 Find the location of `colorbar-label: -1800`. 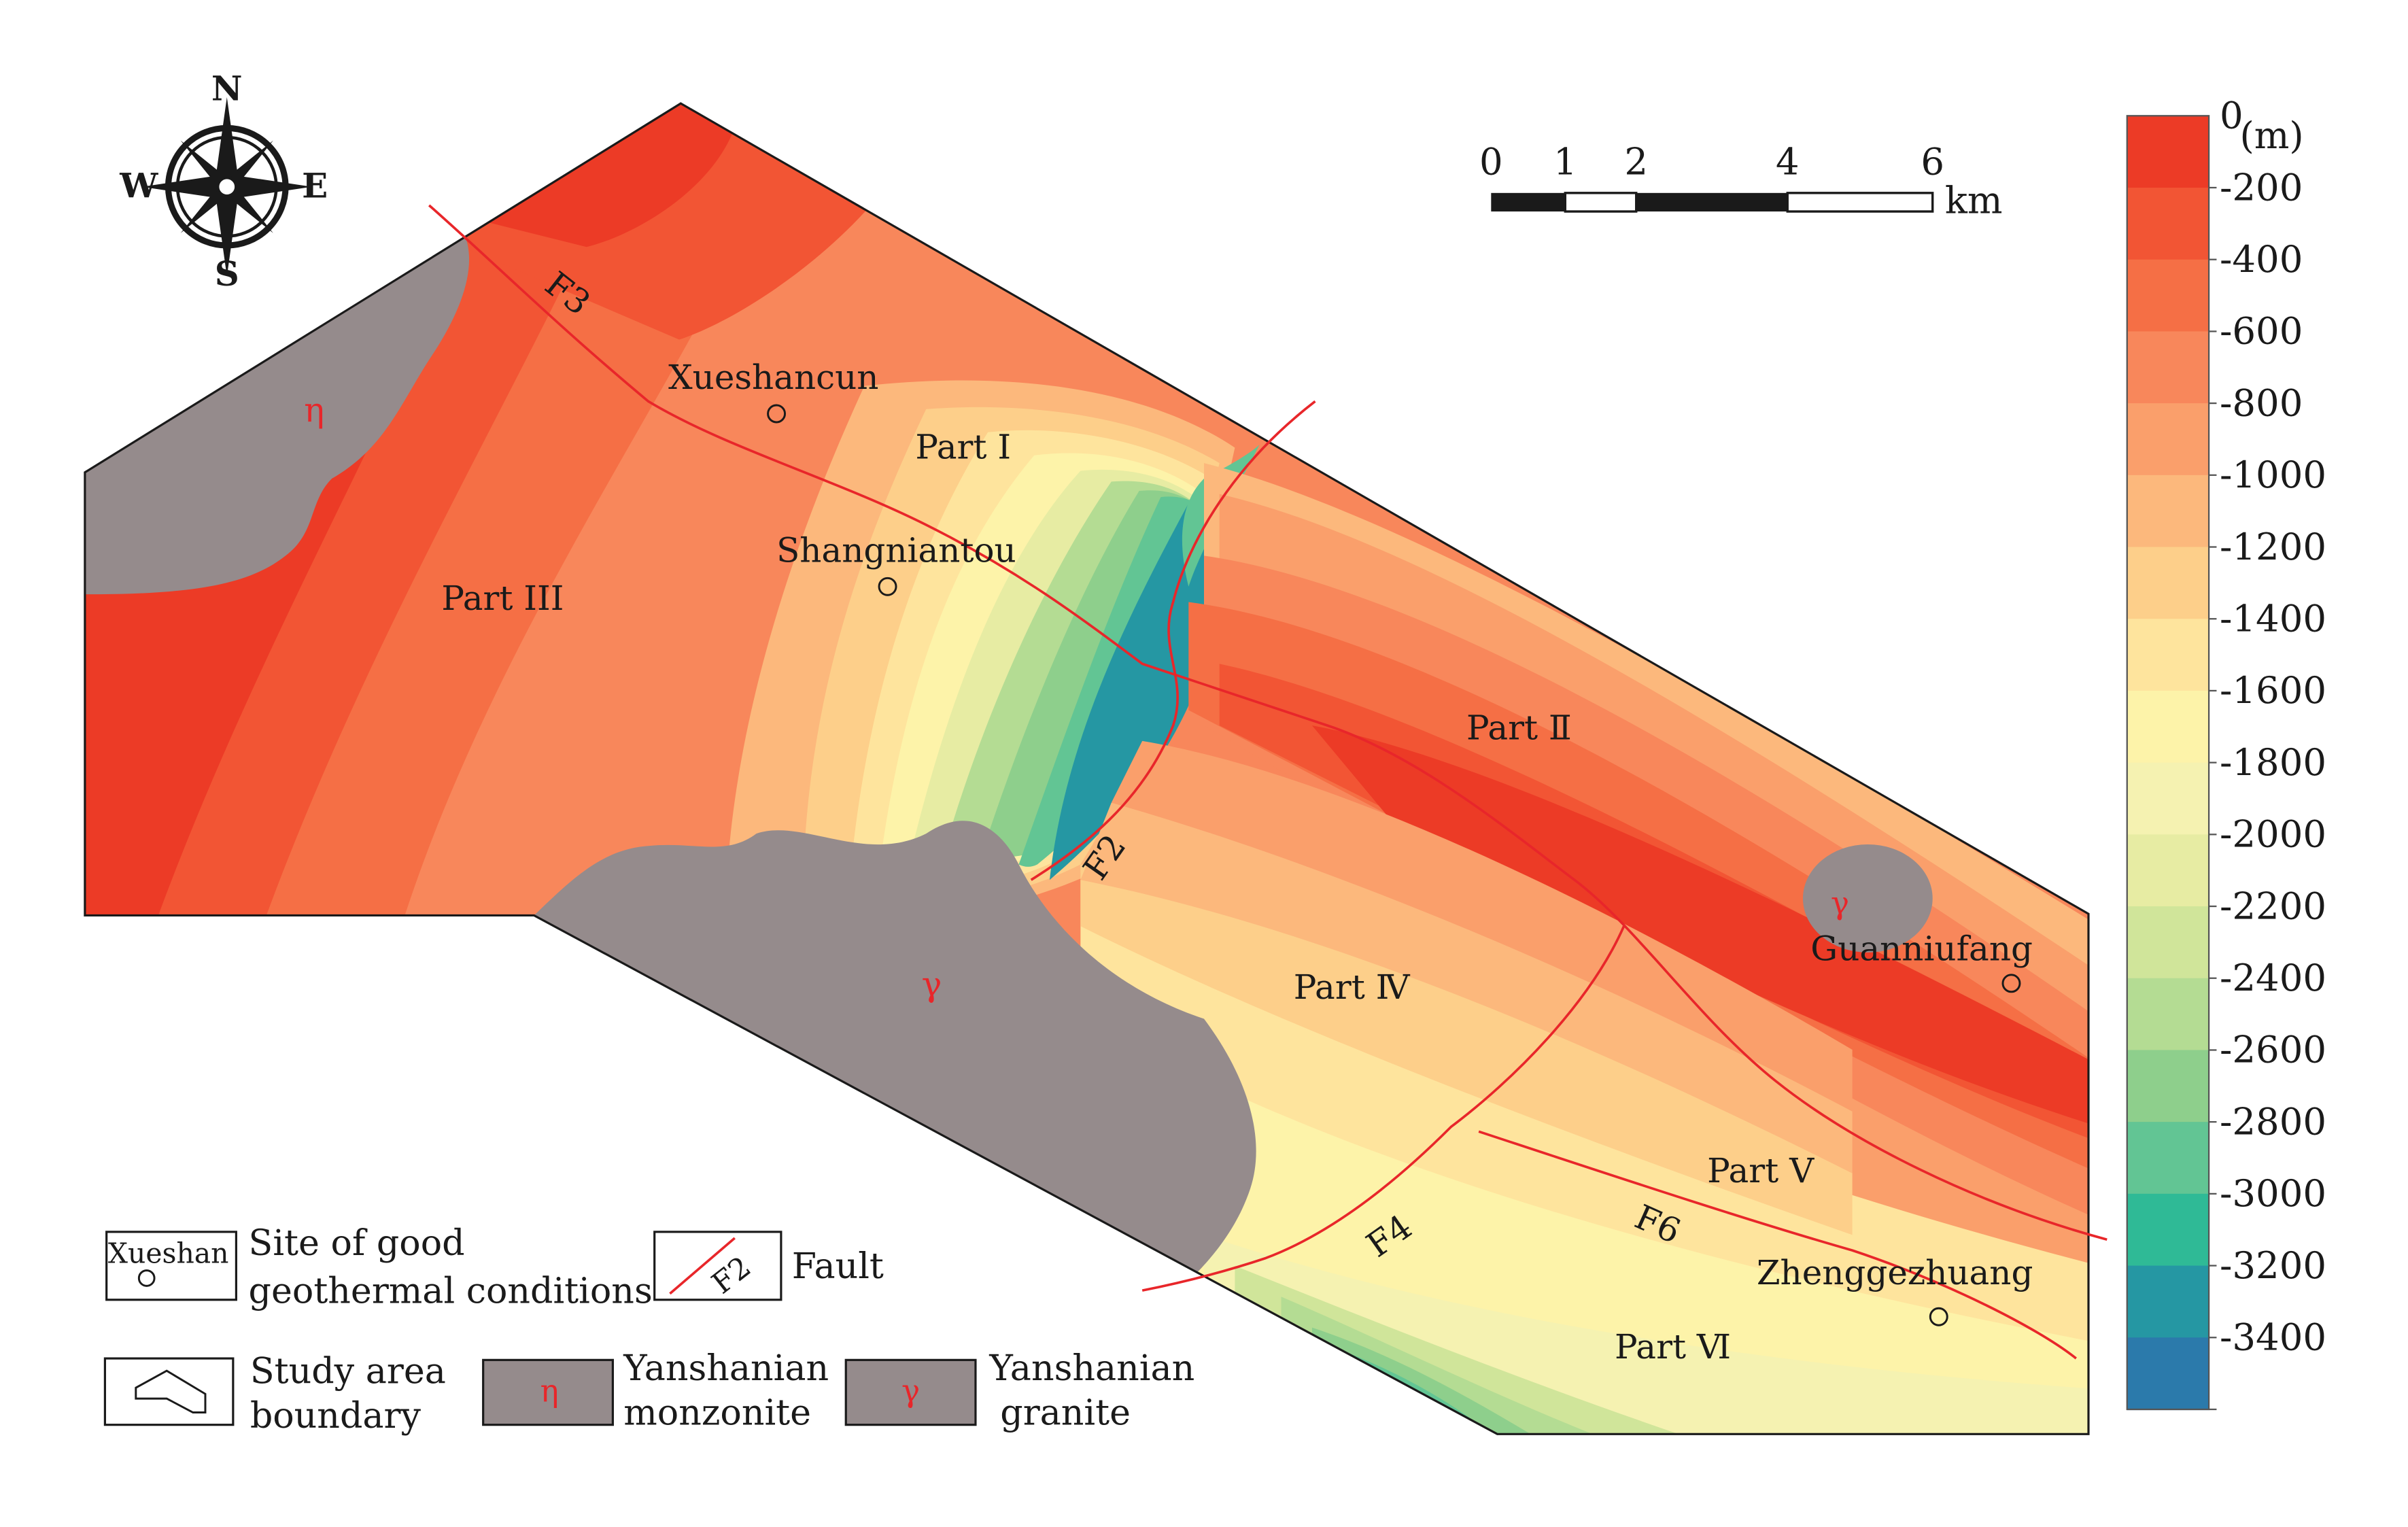

colorbar-label: -1800 is located at coordinates (2273, 762).